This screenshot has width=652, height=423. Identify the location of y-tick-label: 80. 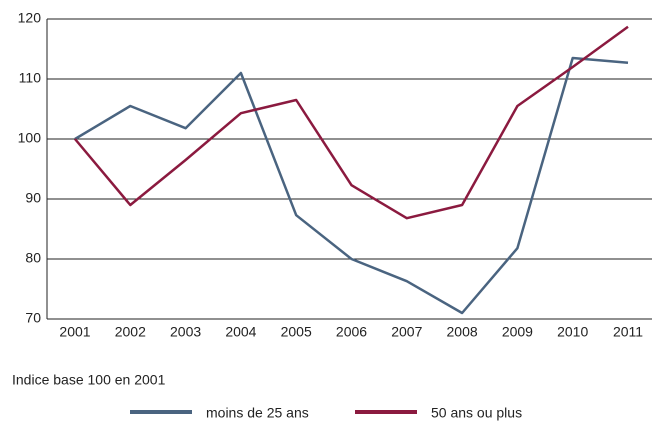
(33, 258).